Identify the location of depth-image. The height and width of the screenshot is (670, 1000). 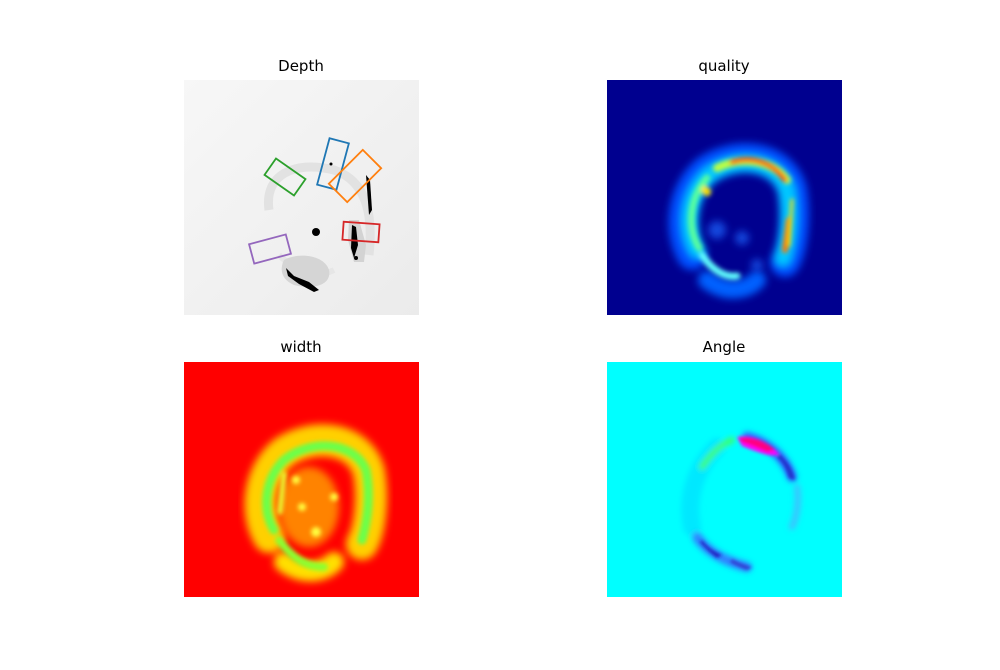
(301, 197).